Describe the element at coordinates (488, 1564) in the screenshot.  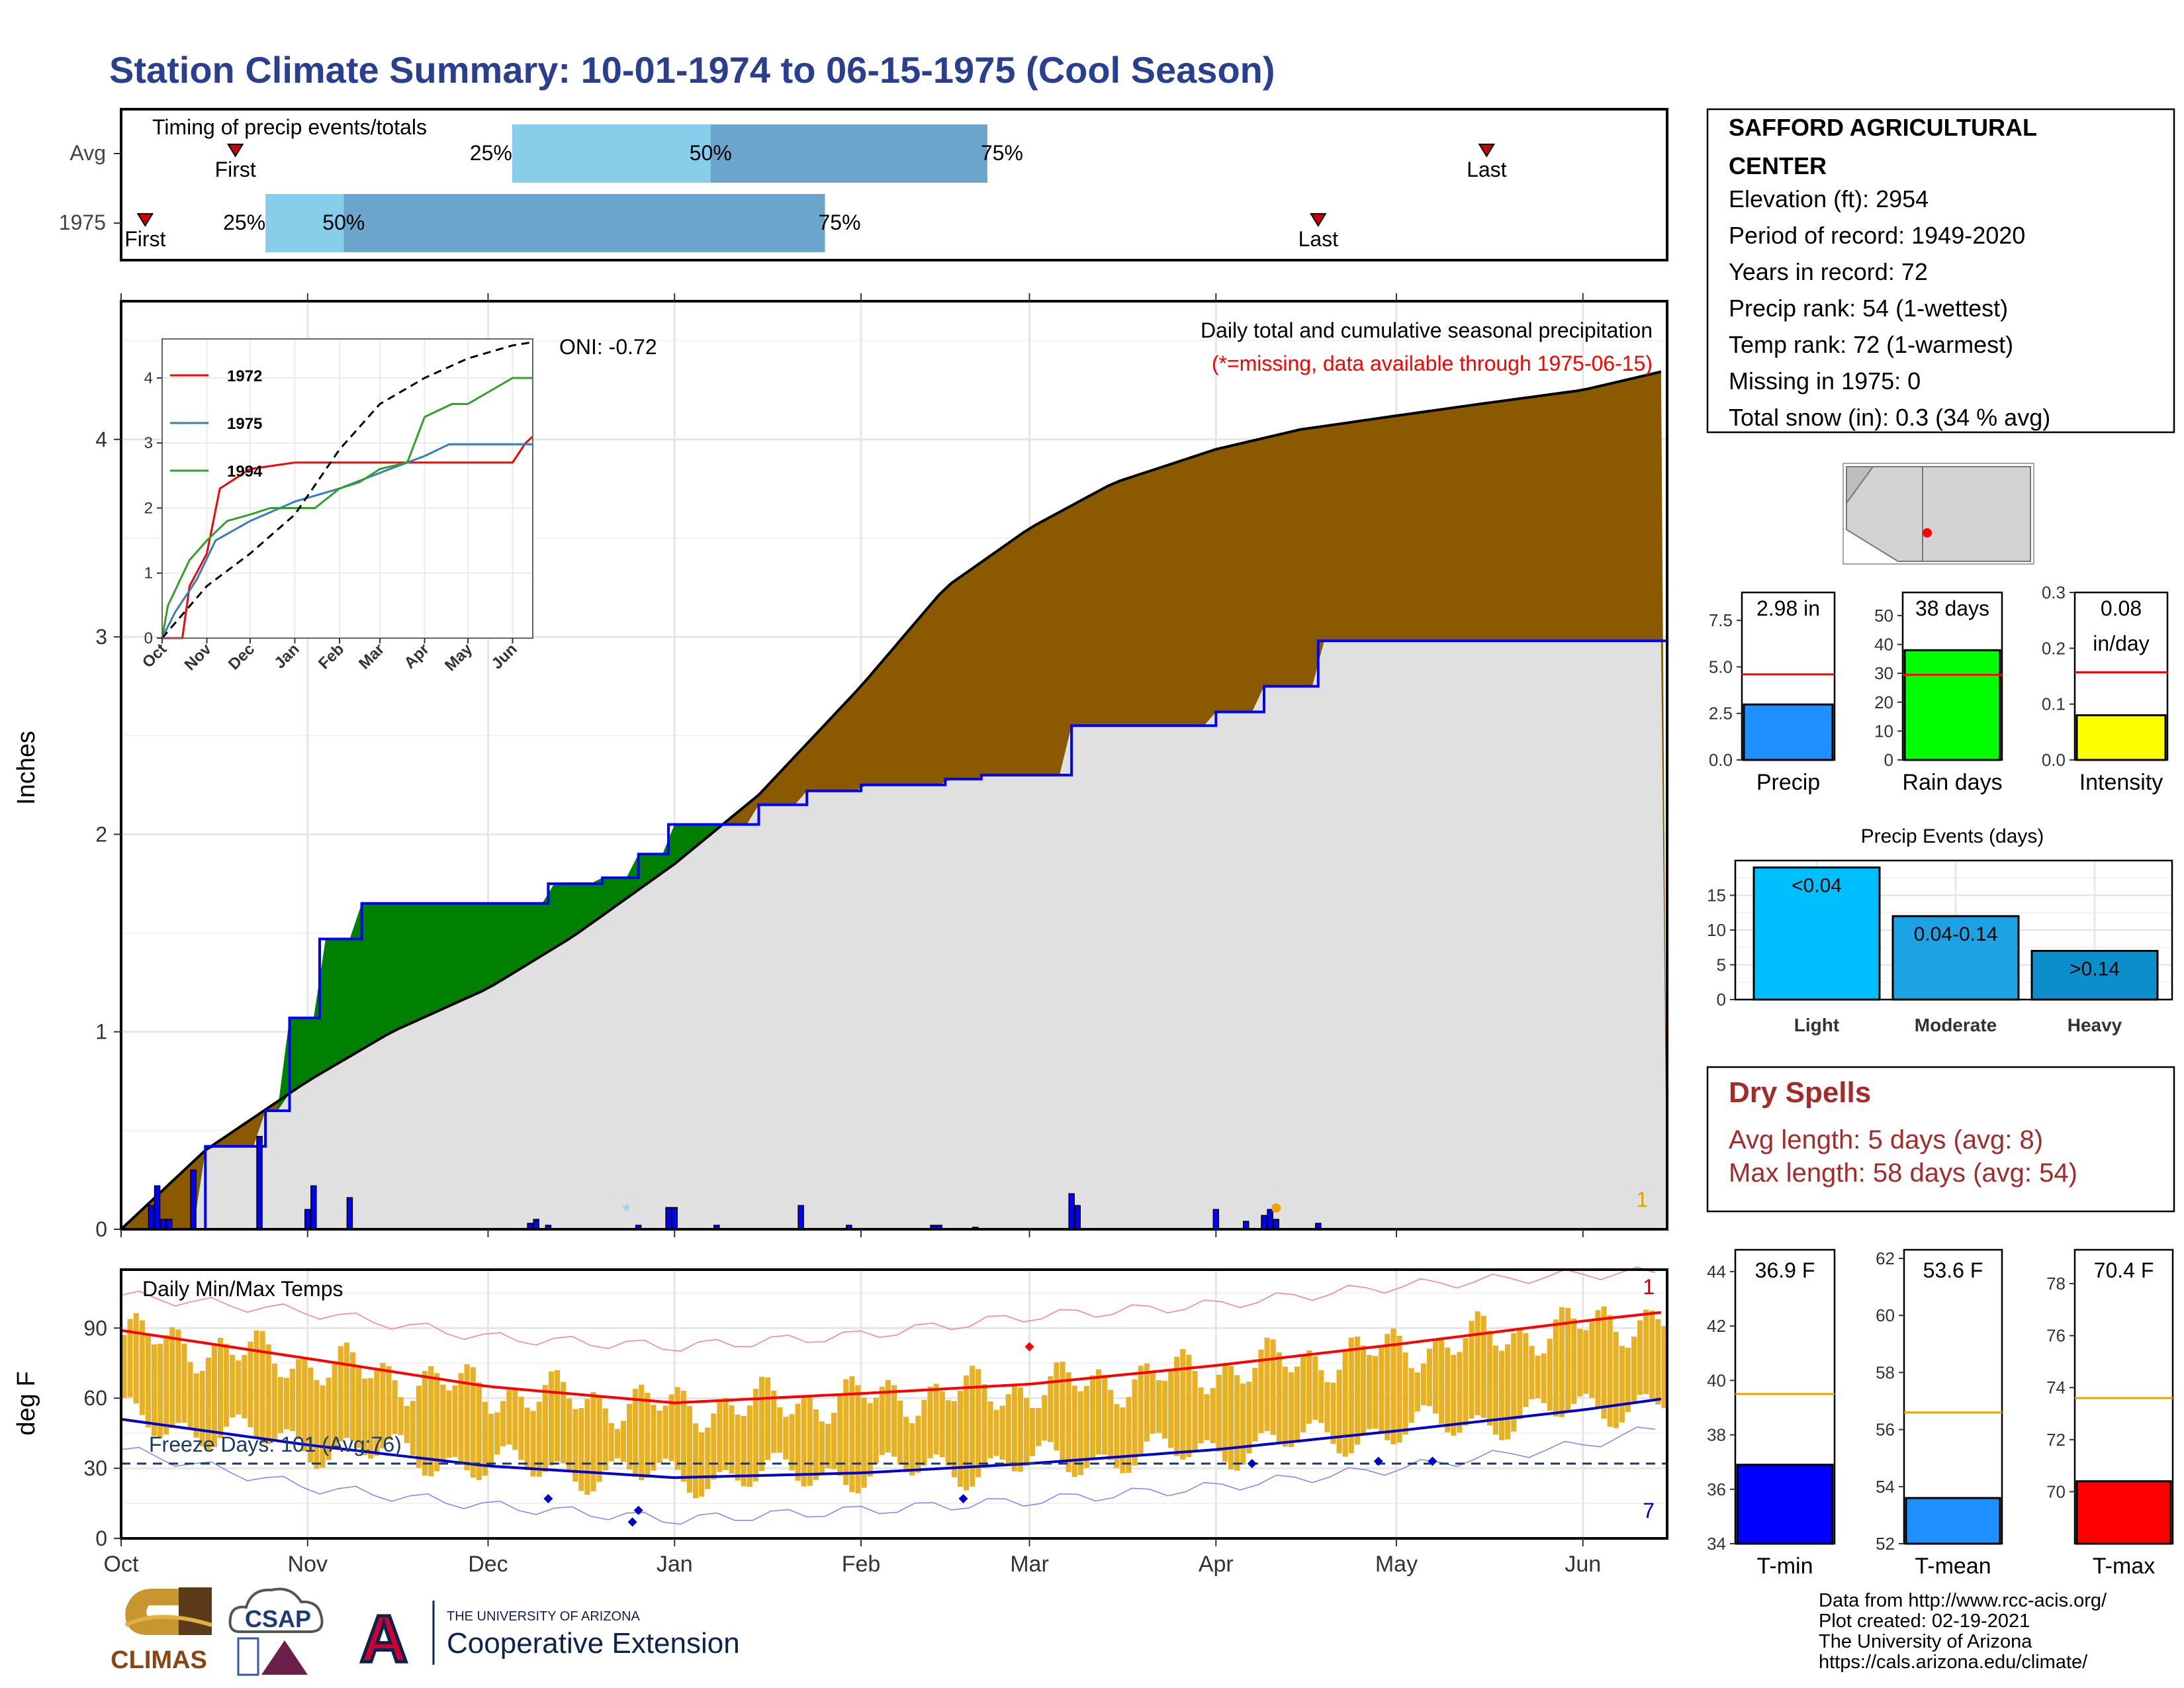
I see `temperature-xtick-label: Dec` at that location.